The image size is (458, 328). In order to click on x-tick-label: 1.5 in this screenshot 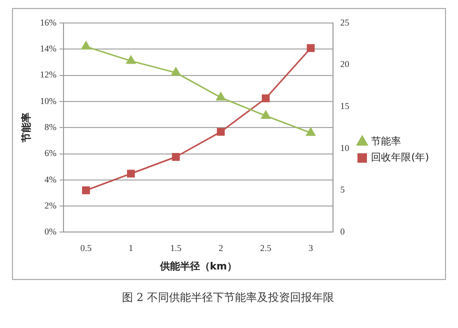, I will do `click(176, 247)`.